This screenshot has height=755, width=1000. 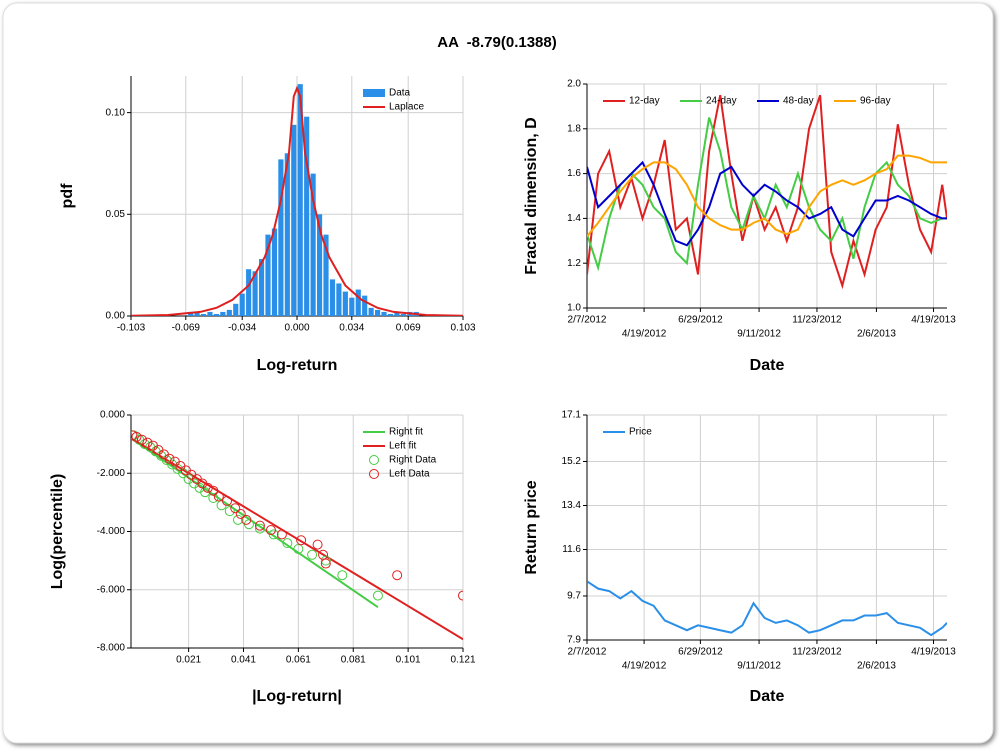 I want to click on y-tick-label: 1.8, so click(x=574, y=128).